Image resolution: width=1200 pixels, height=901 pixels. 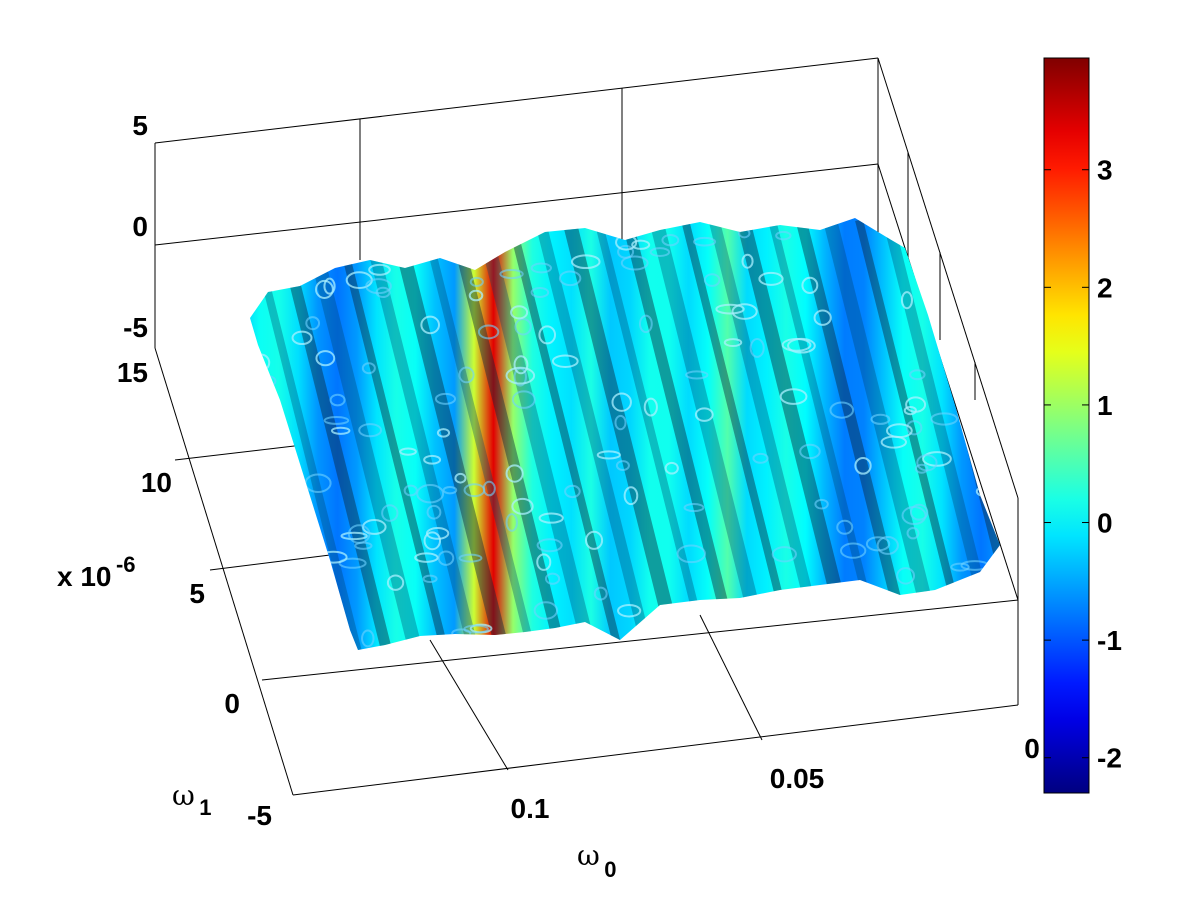 I want to click on colorbar-tick-label: -2, so click(x=1109, y=758).